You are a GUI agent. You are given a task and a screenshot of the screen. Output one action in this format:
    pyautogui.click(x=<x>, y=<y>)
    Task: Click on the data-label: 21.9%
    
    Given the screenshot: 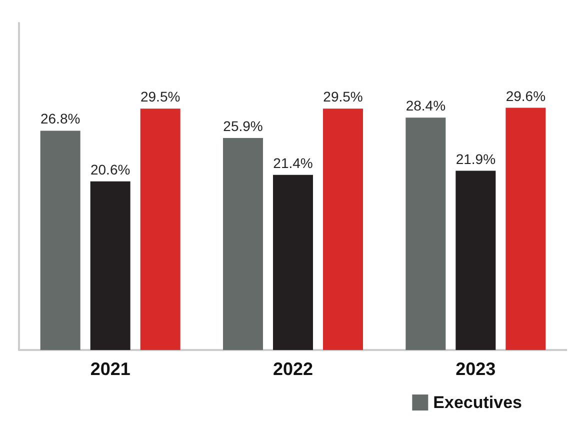 What is the action you would take?
    pyautogui.click(x=476, y=158)
    